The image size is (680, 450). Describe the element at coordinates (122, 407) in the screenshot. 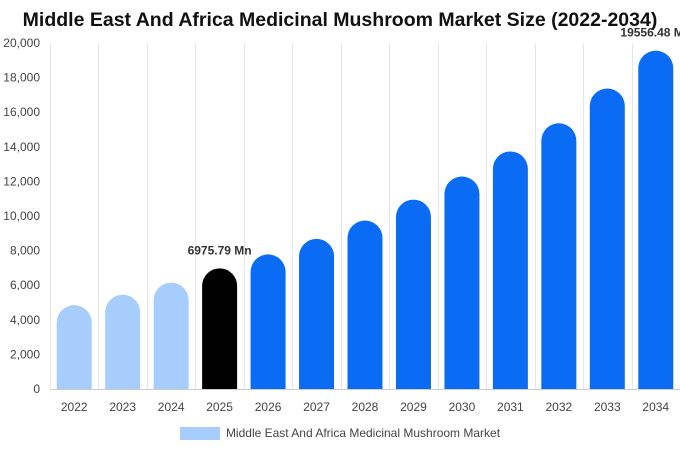

I see `x-tick-label: 2023` at that location.